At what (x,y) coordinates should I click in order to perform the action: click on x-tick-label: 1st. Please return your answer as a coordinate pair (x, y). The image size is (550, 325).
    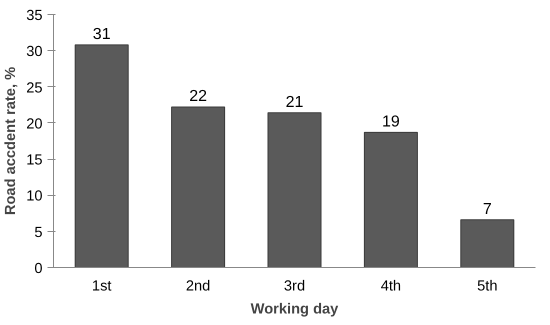
    Looking at the image, I should click on (102, 286).